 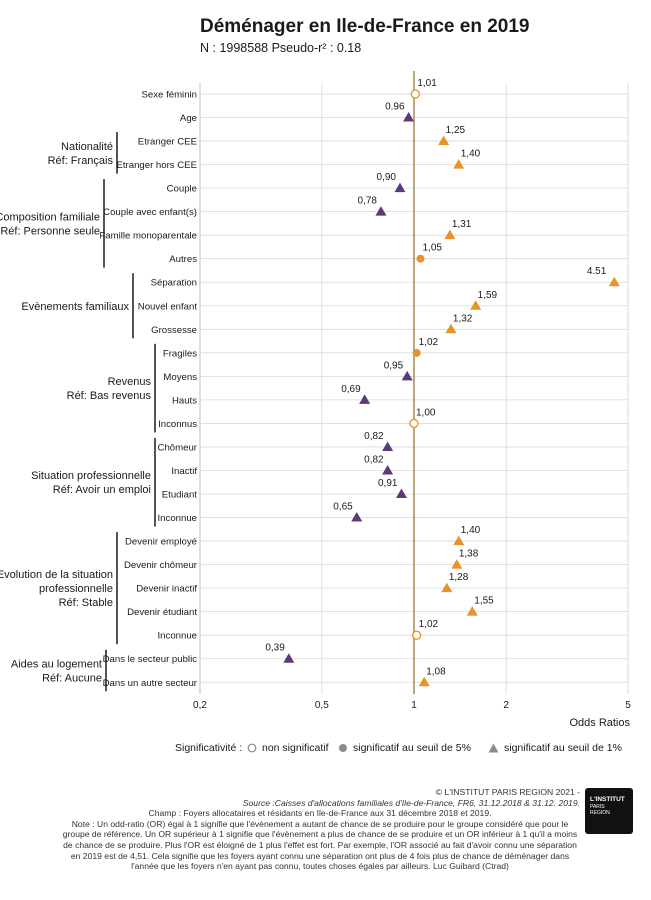 What do you see at coordinates (427, 83) in the screenshot?
I see `data-label: 1,01` at bounding box center [427, 83].